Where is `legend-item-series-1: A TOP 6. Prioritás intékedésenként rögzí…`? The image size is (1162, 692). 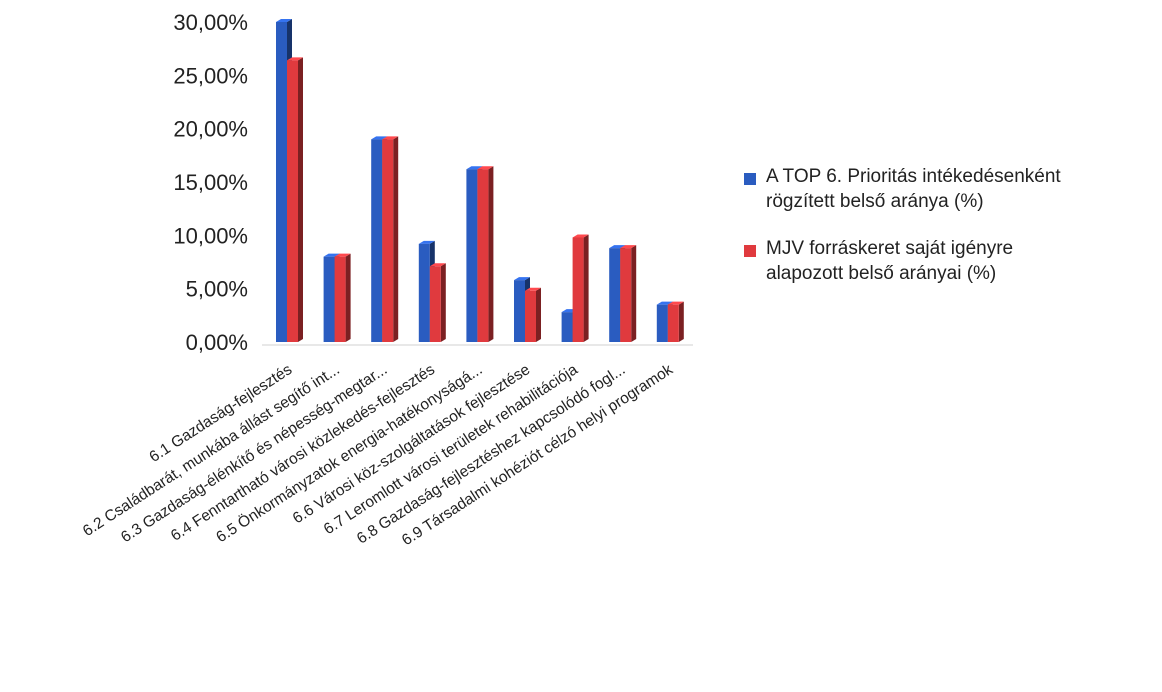 legend-item-series-1: A TOP 6. Prioritás intékedésenként rögzí… is located at coordinates (952, 189).